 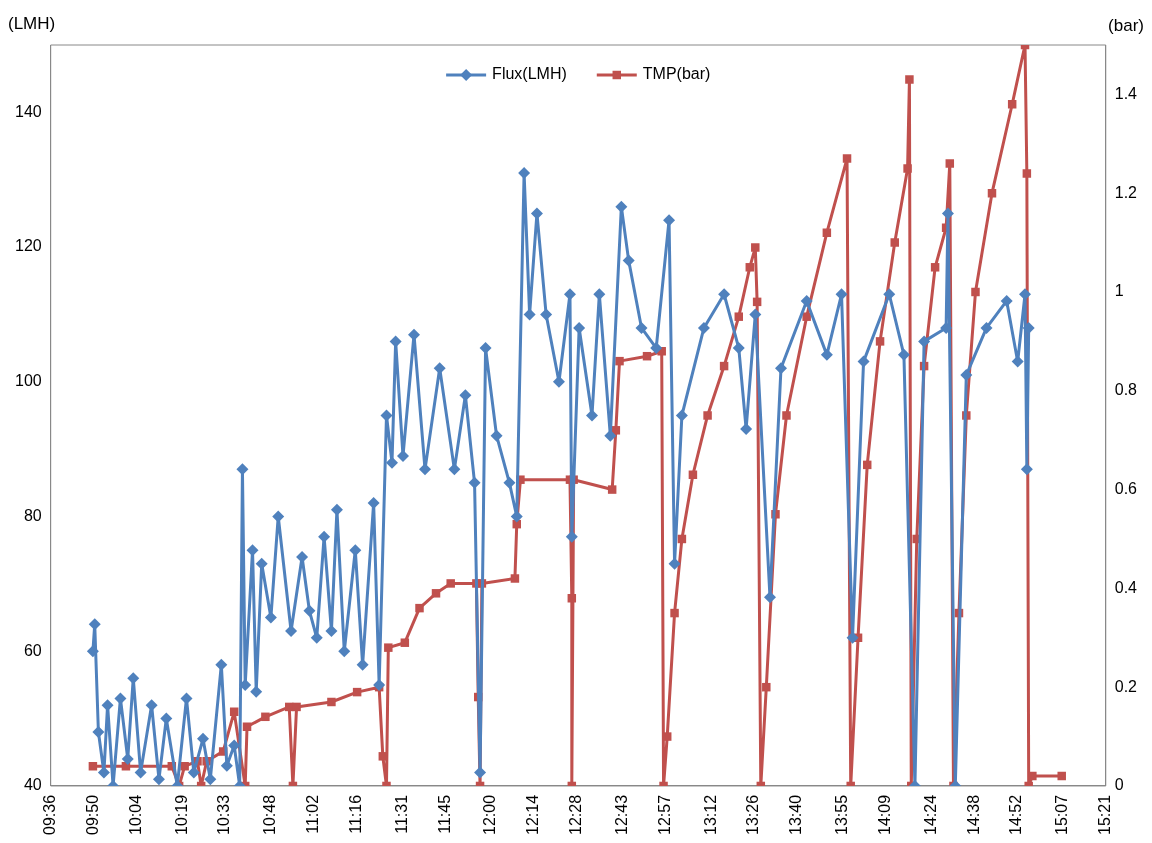 I want to click on y2-tick-label: 1.2, so click(x=1126, y=192).